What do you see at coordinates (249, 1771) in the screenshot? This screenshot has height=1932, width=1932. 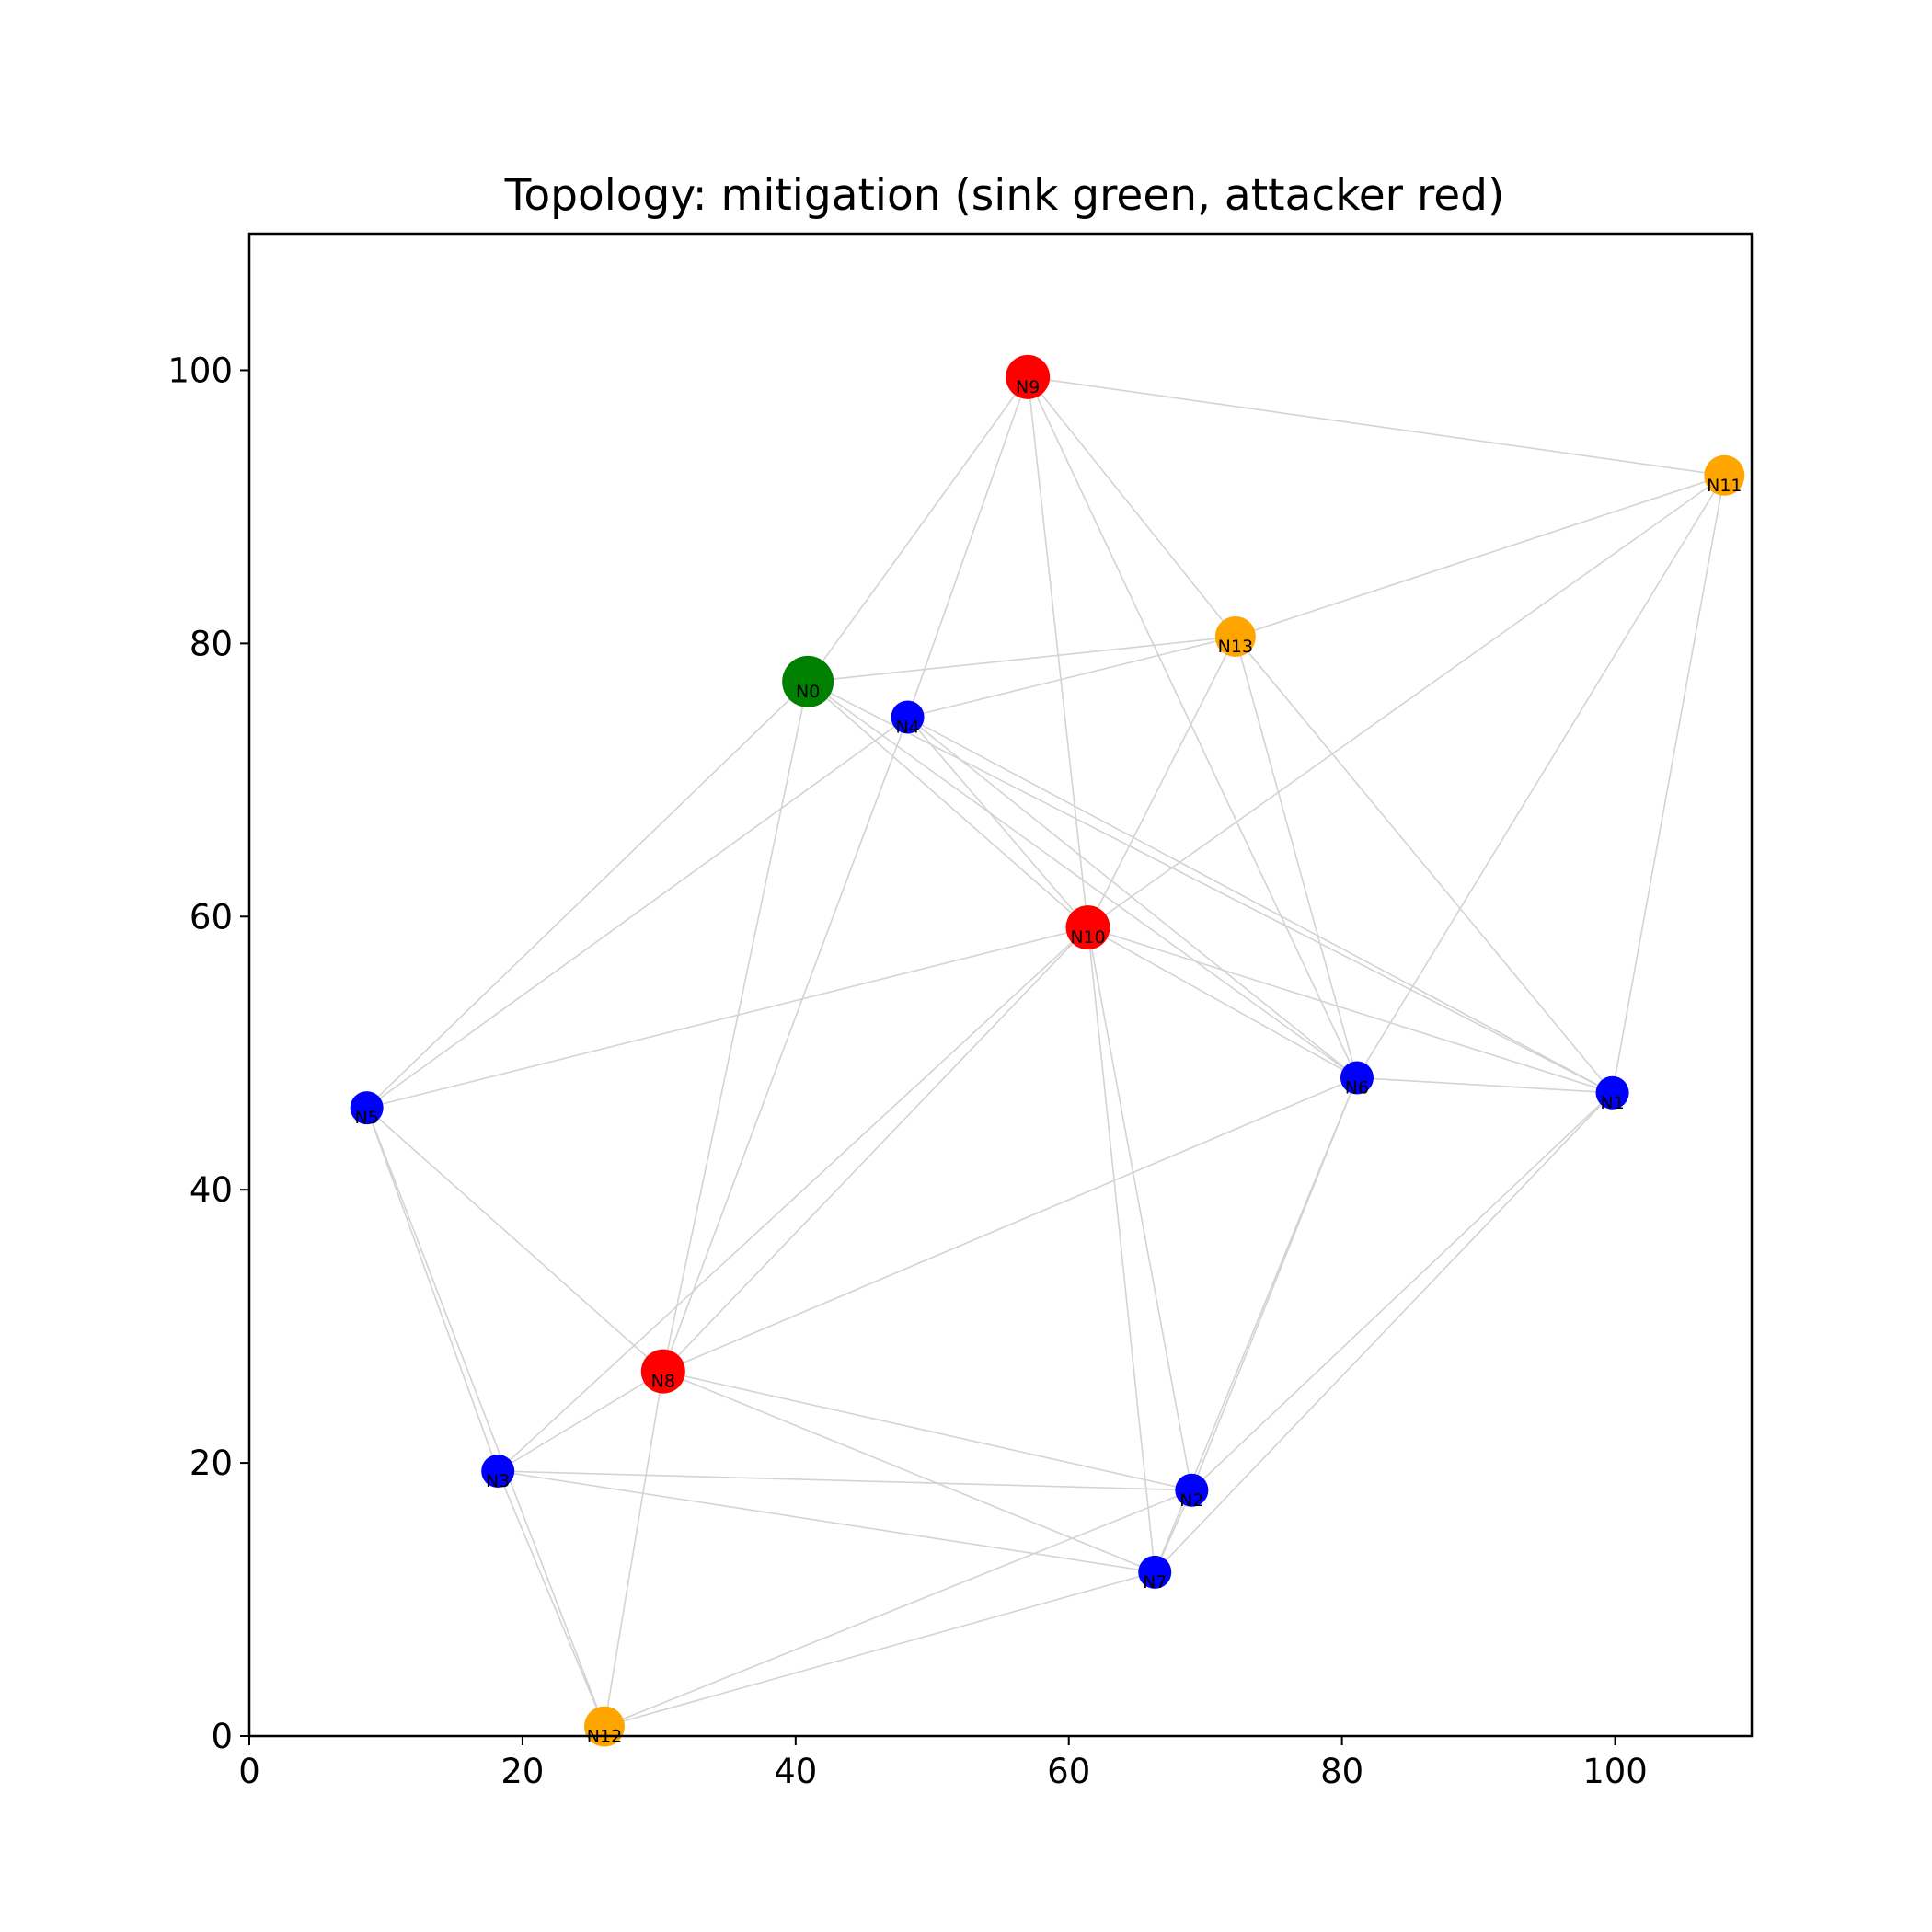 I see `x-tick-label-0: 0` at bounding box center [249, 1771].